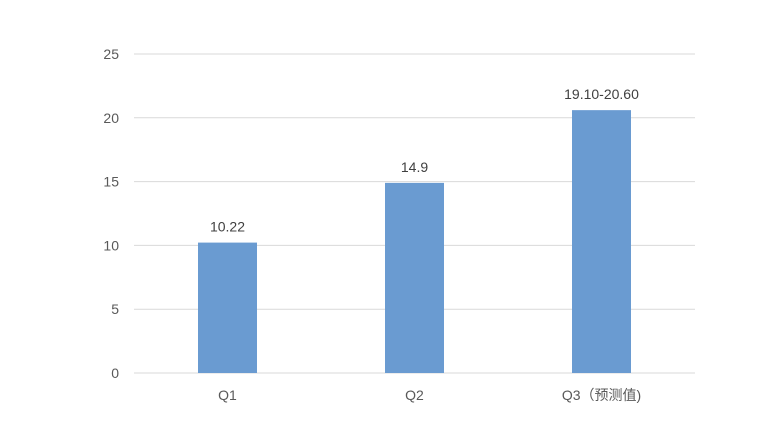 This screenshot has width=768, height=440. Describe the element at coordinates (227, 395) in the screenshot. I see `x-category-label: Q1` at that location.